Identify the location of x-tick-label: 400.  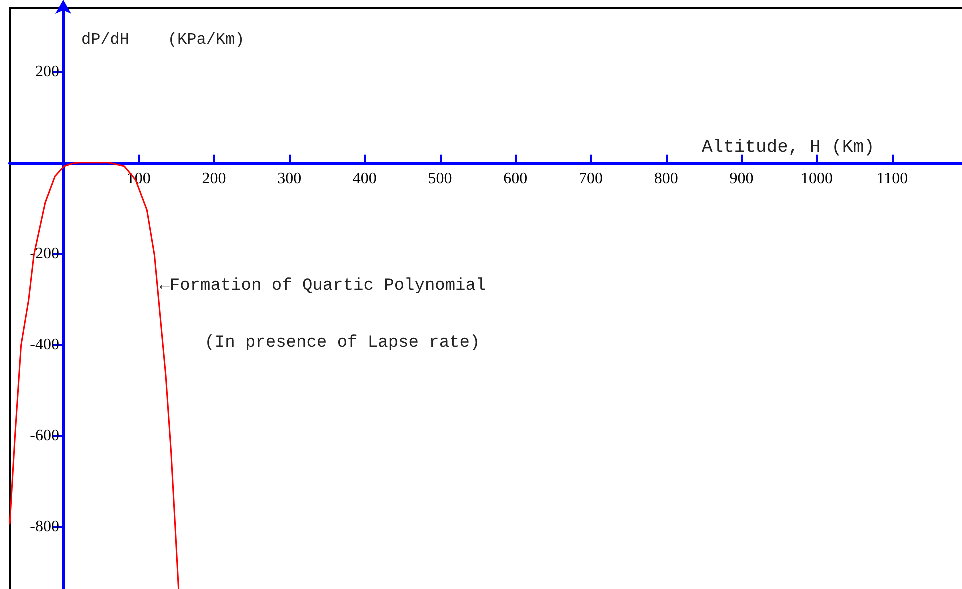
(364, 179).